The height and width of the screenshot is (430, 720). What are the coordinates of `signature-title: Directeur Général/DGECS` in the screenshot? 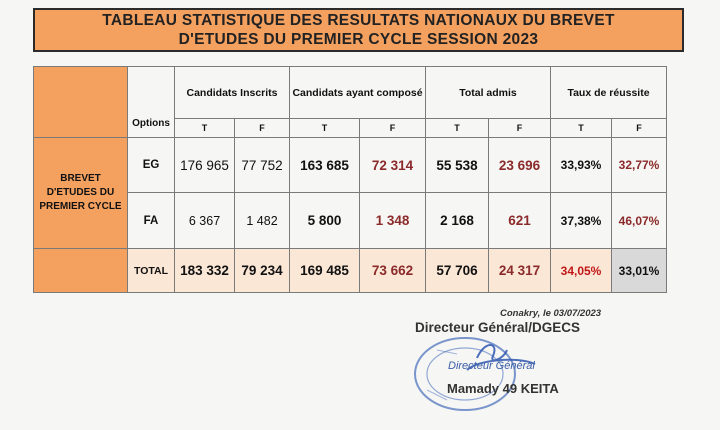 It's located at (498, 327).